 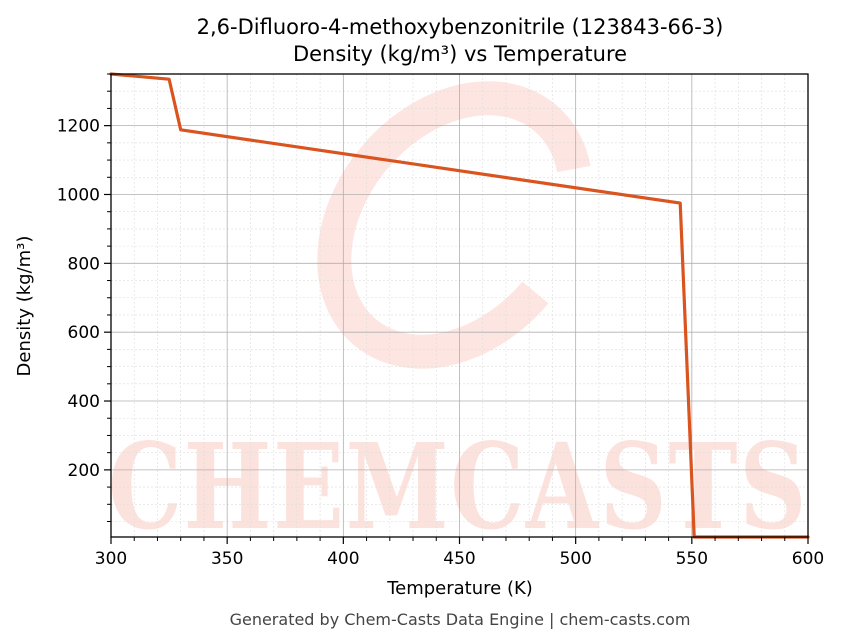 I want to click on x-tick-label: 350, so click(x=227, y=559).